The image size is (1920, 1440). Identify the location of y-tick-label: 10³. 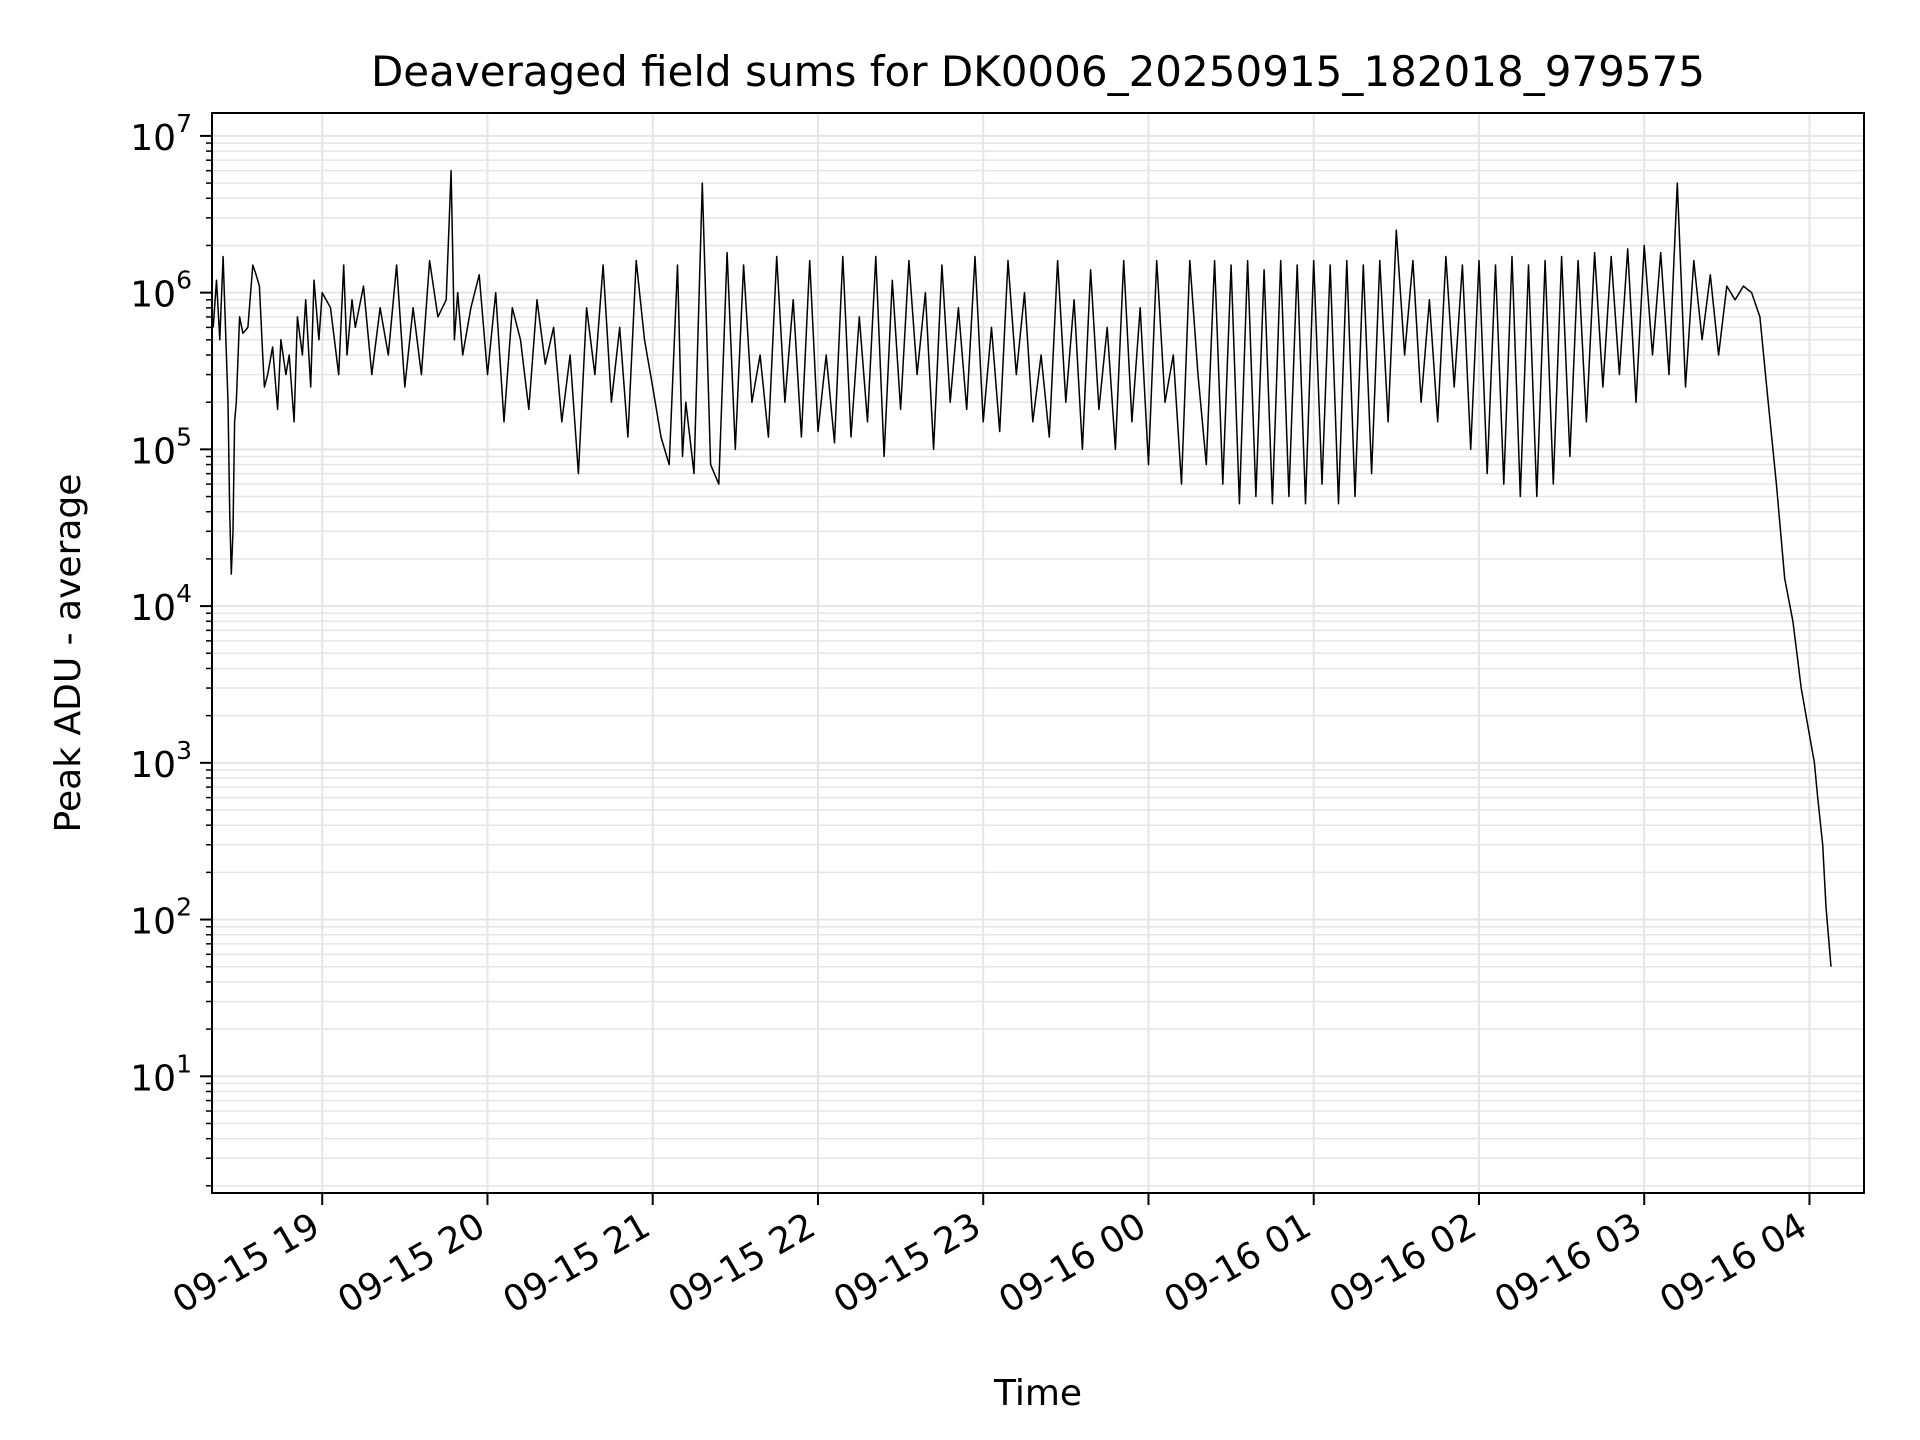
(161, 761).